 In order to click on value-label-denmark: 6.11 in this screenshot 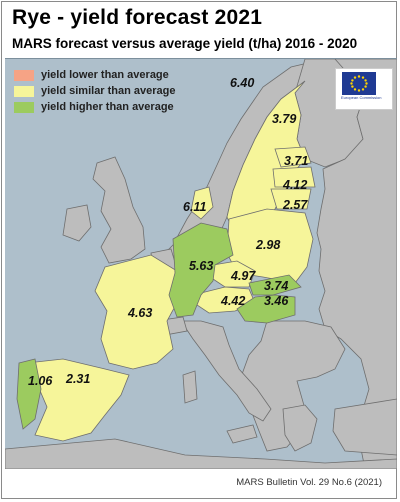, I will do `click(195, 207)`.